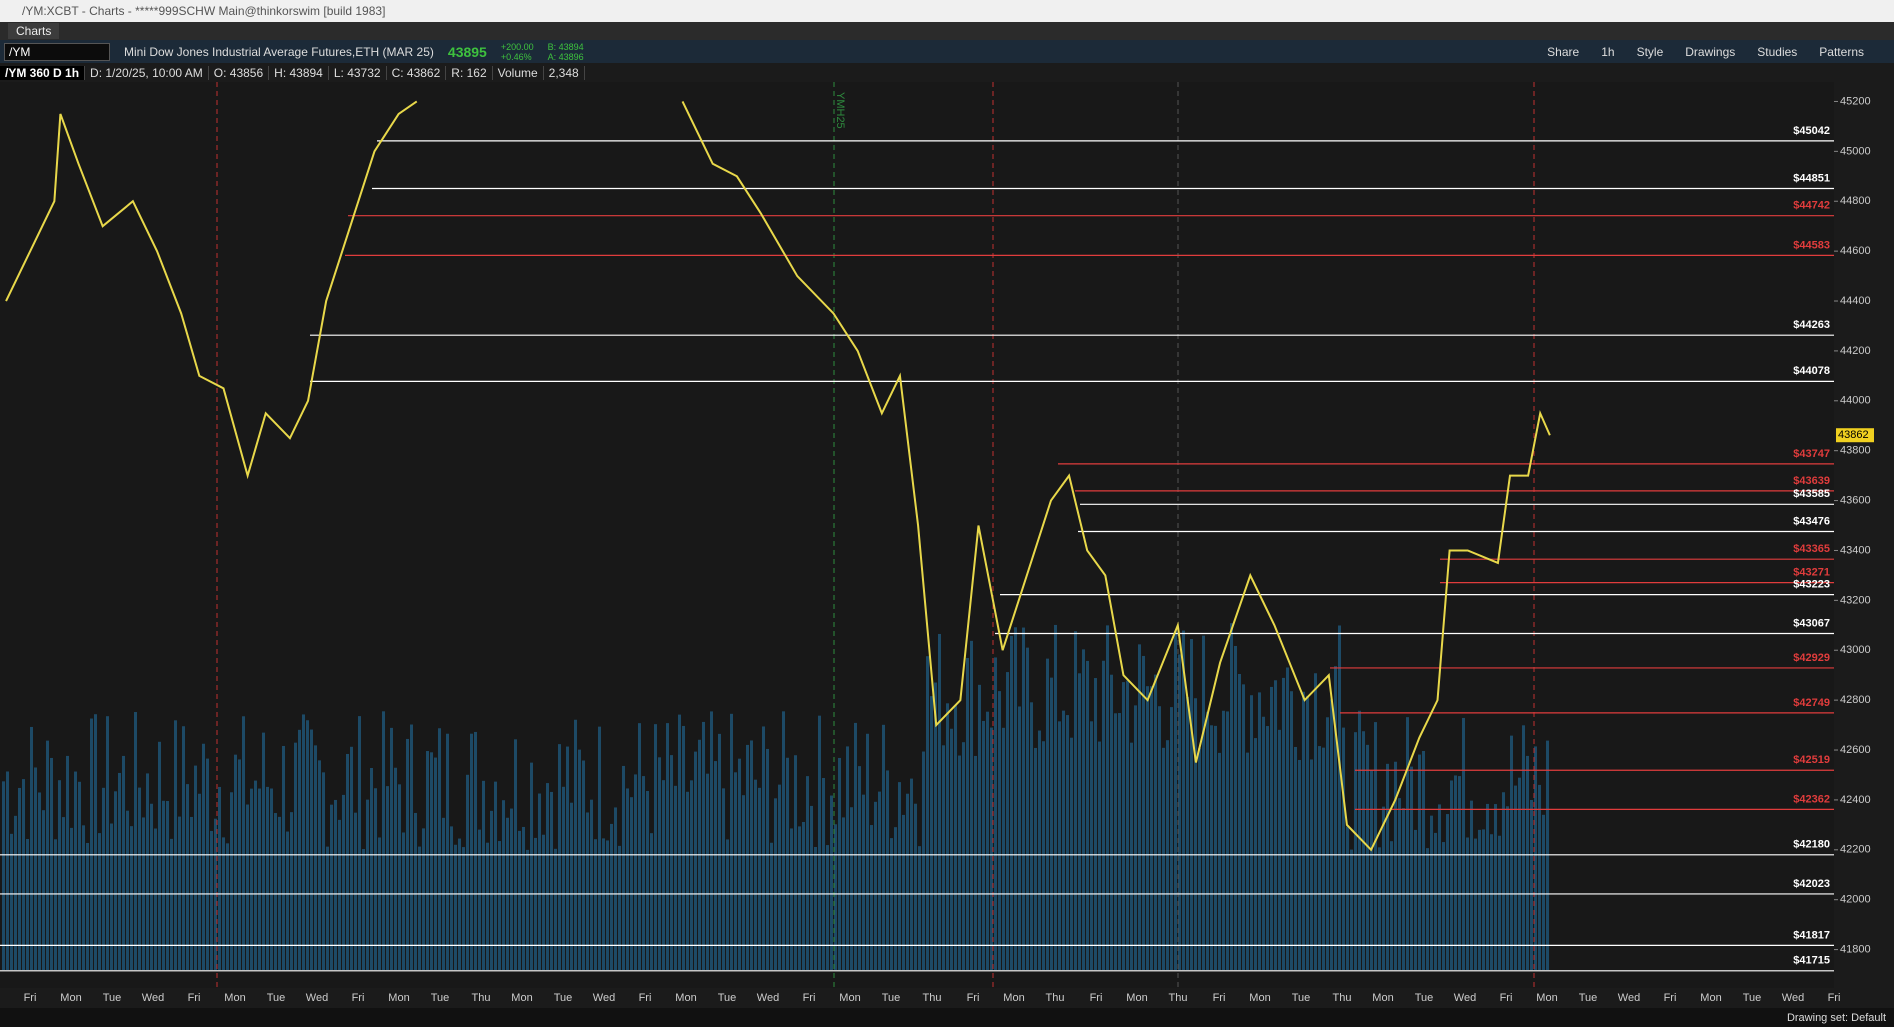 The image size is (1894, 1027). I want to click on symbol-input: /YM, so click(57, 51).